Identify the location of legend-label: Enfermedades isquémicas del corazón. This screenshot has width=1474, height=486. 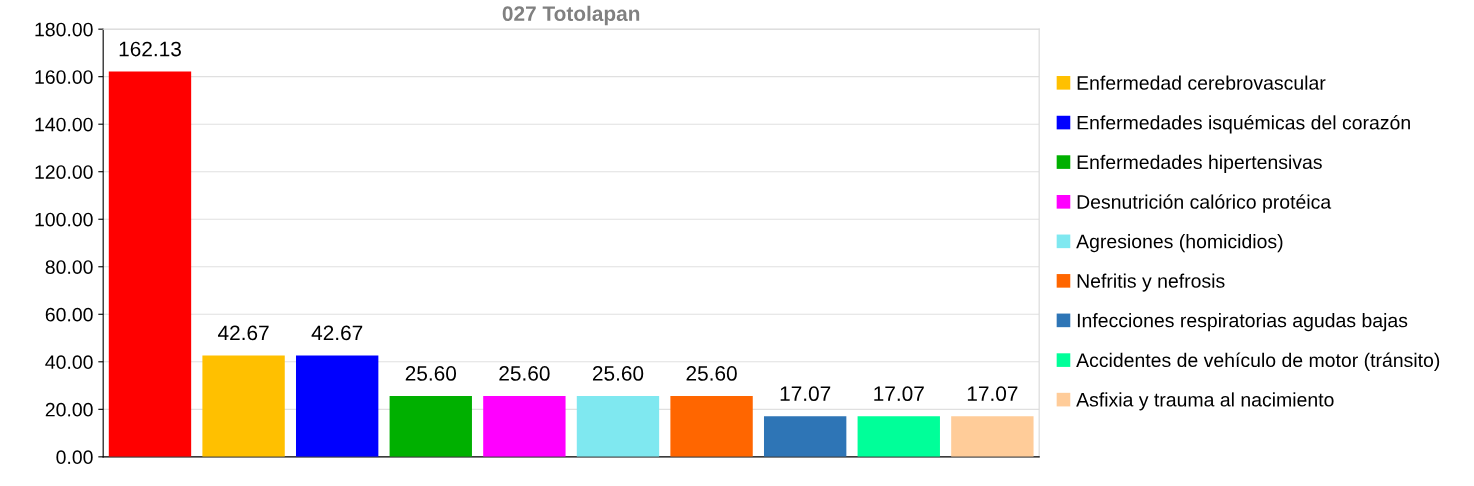
(1243, 124).